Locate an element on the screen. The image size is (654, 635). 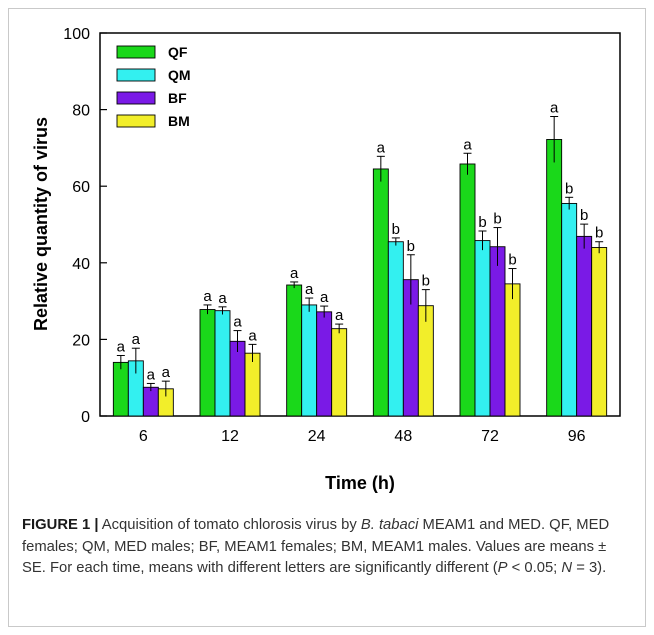
x-axis-label: Time (h) is located at coordinates (360, 483).